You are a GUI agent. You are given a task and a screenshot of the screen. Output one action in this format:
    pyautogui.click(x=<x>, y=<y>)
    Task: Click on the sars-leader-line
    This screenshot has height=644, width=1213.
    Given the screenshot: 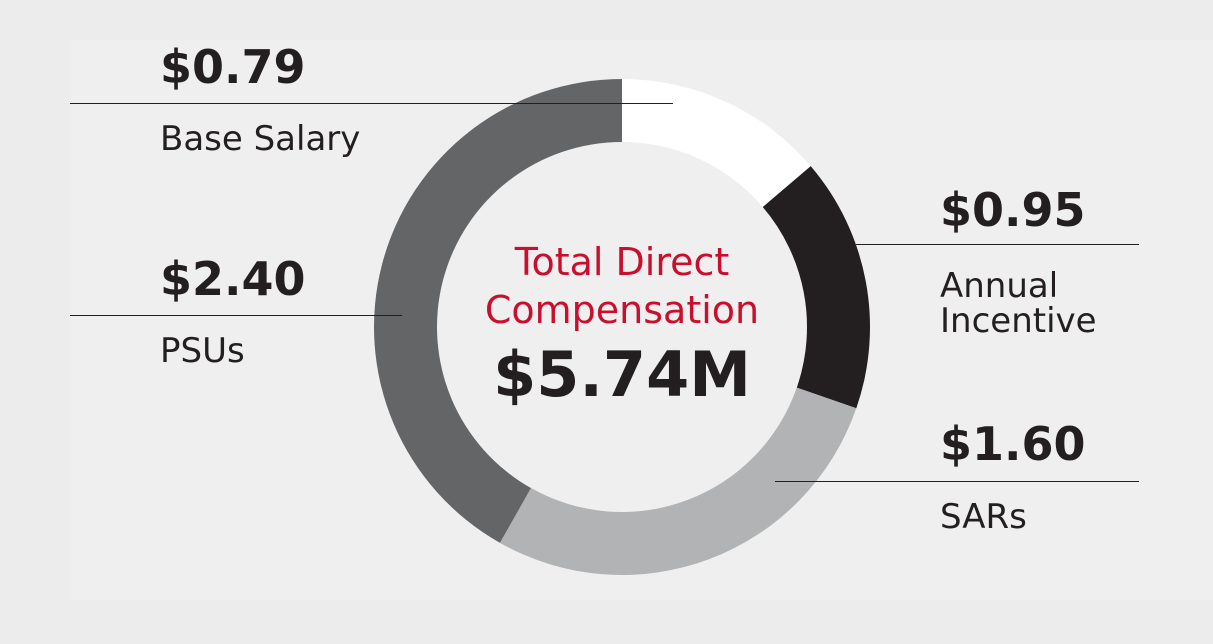 What is the action you would take?
    pyautogui.click(x=957, y=481)
    